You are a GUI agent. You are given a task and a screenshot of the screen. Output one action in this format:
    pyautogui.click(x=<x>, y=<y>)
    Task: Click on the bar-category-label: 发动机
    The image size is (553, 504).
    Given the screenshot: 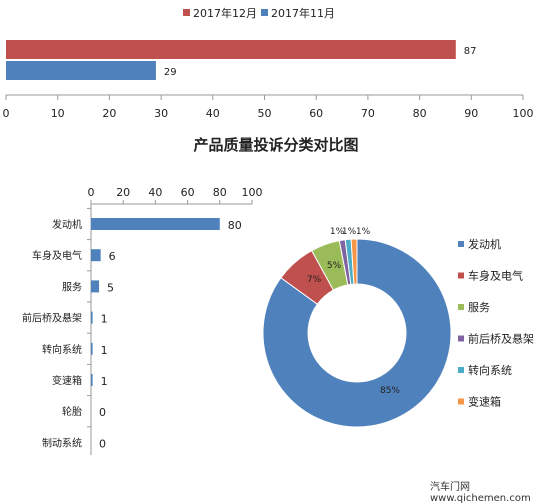 What is the action you would take?
    pyautogui.click(x=67, y=224)
    